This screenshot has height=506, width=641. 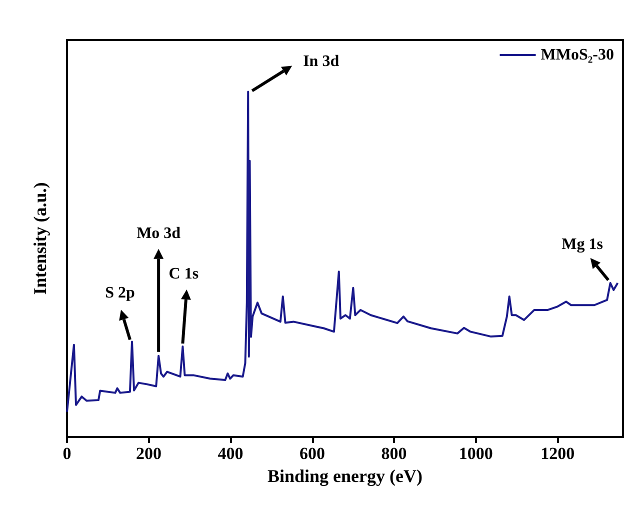 I want to click on annotation: C 1s, so click(x=183, y=274).